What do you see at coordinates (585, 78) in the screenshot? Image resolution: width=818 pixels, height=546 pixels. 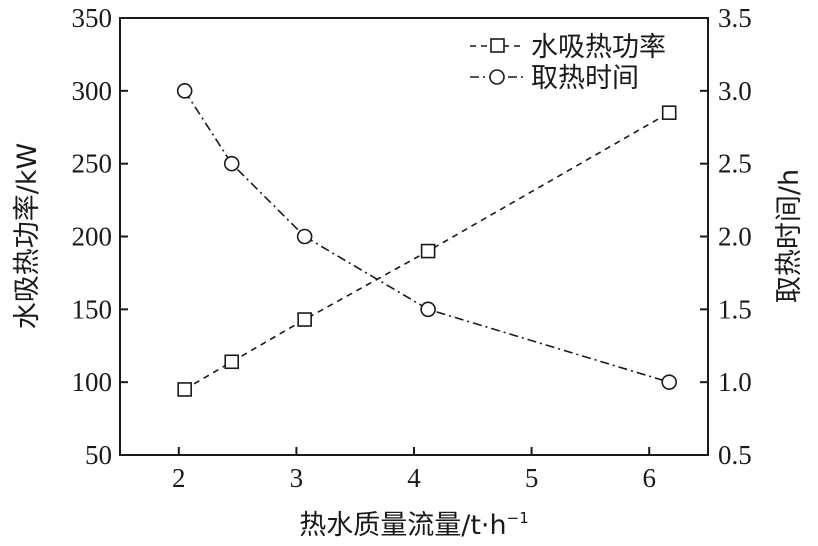 I see `legend-label-time: 取热时间` at bounding box center [585, 78].